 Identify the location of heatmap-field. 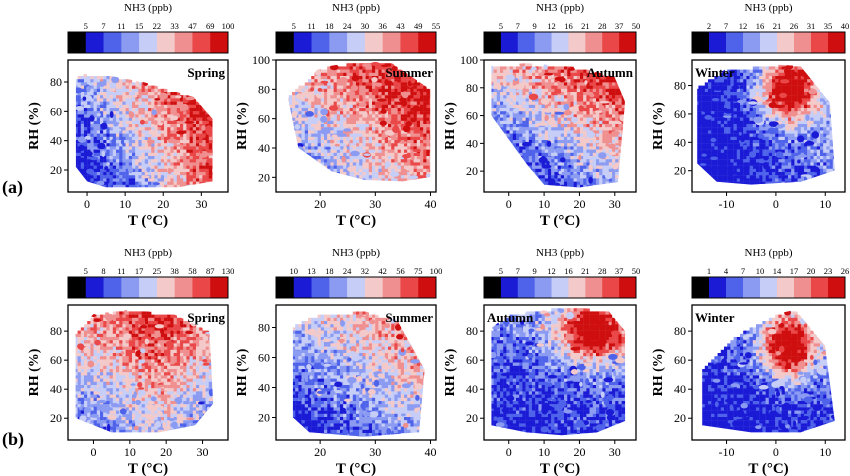
(558, 125).